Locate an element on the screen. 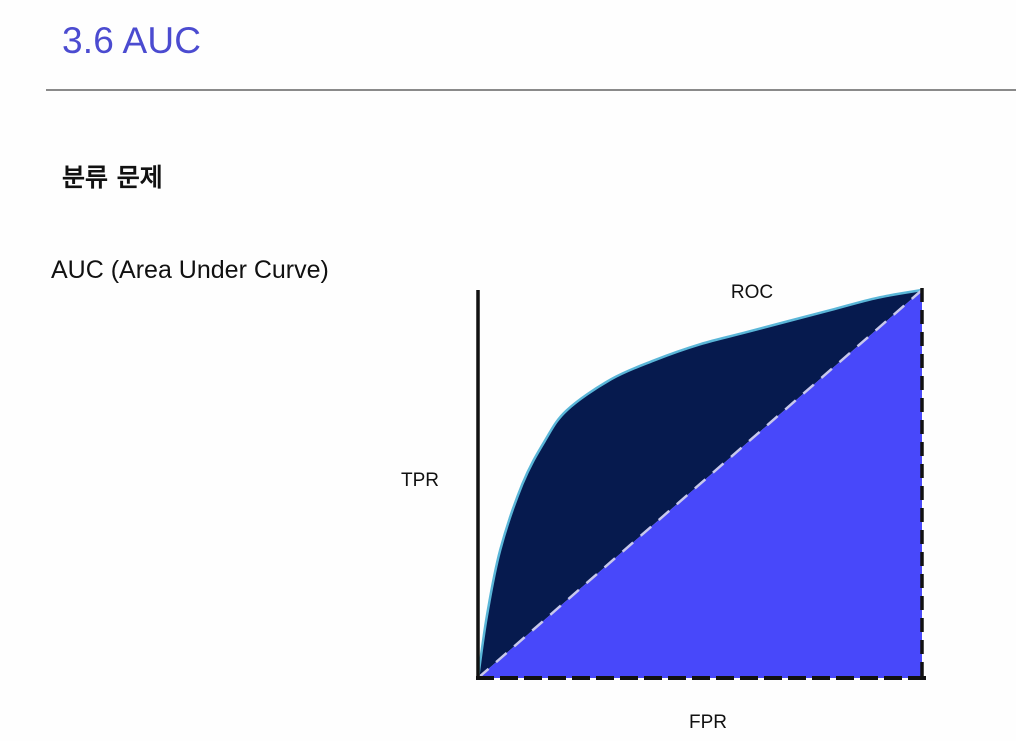 This screenshot has width=1016, height=741. x-axis-label: FPR is located at coordinates (708, 722).